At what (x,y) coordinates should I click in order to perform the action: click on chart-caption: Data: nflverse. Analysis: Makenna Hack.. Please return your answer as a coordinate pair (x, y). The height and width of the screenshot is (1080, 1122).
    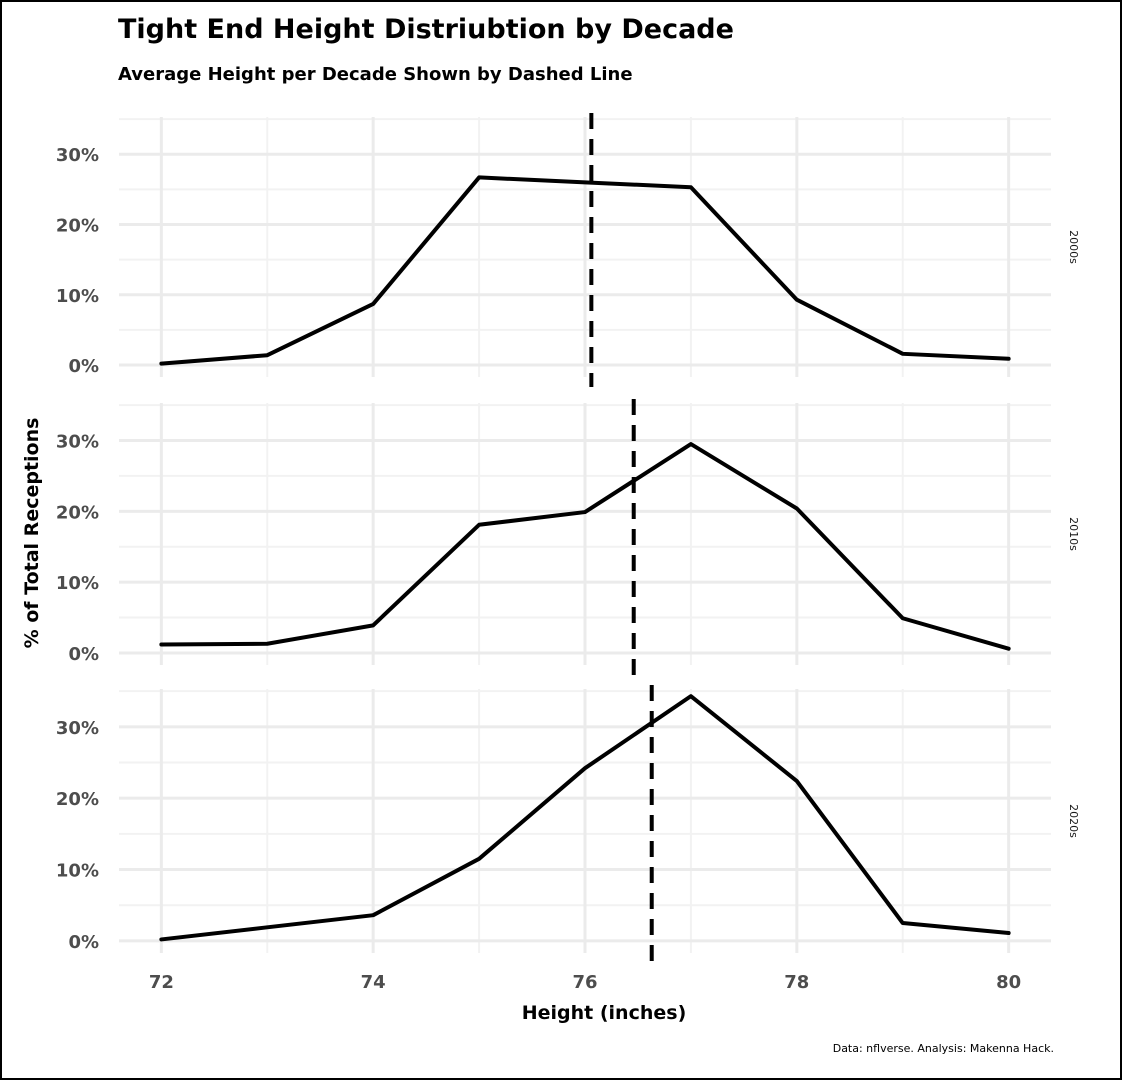
    Looking at the image, I should click on (943, 1048).